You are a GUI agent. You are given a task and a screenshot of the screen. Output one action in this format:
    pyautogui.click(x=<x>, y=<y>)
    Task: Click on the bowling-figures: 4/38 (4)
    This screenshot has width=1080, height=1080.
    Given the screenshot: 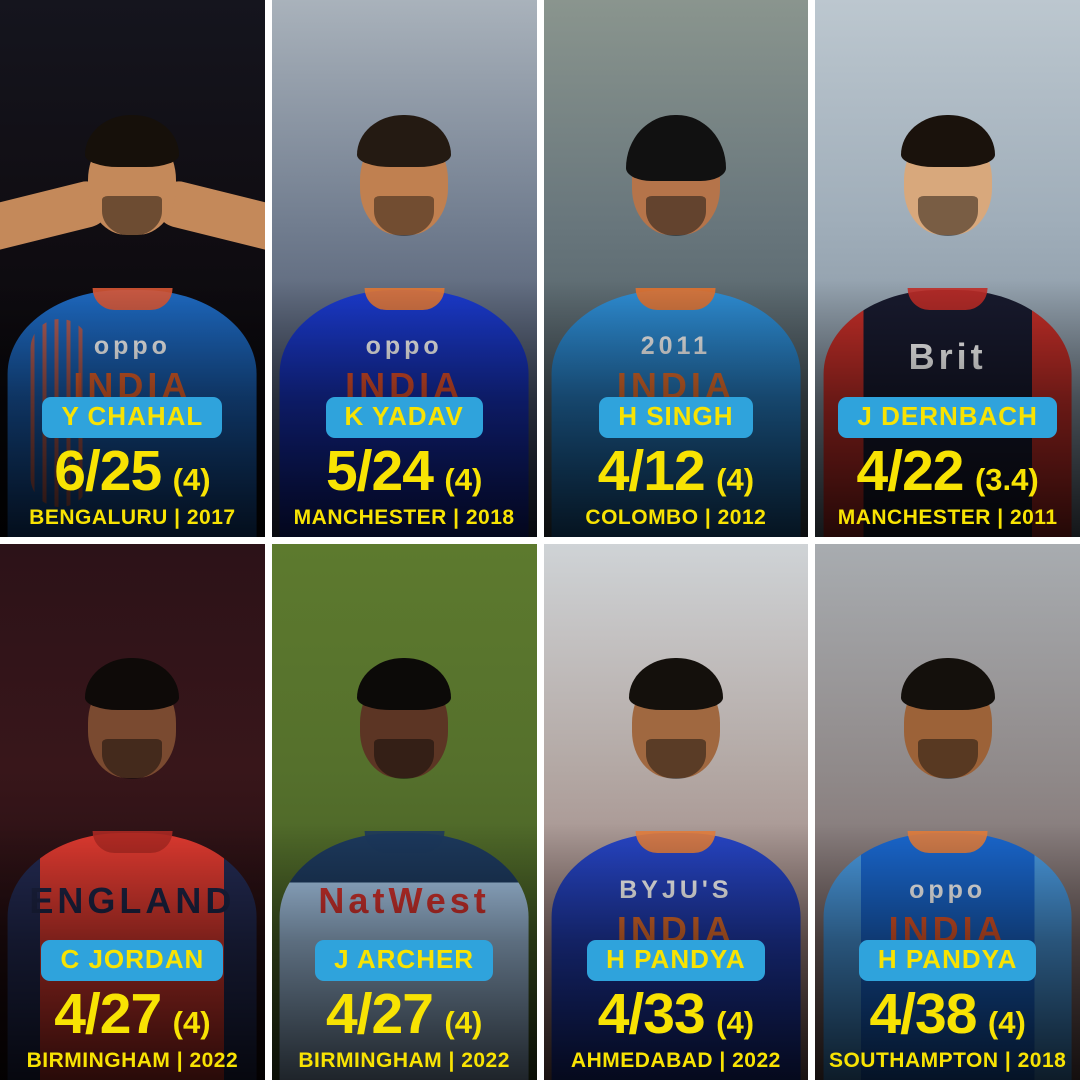 What is the action you would take?
    pyautogui.click(x=947, y=1014)
    